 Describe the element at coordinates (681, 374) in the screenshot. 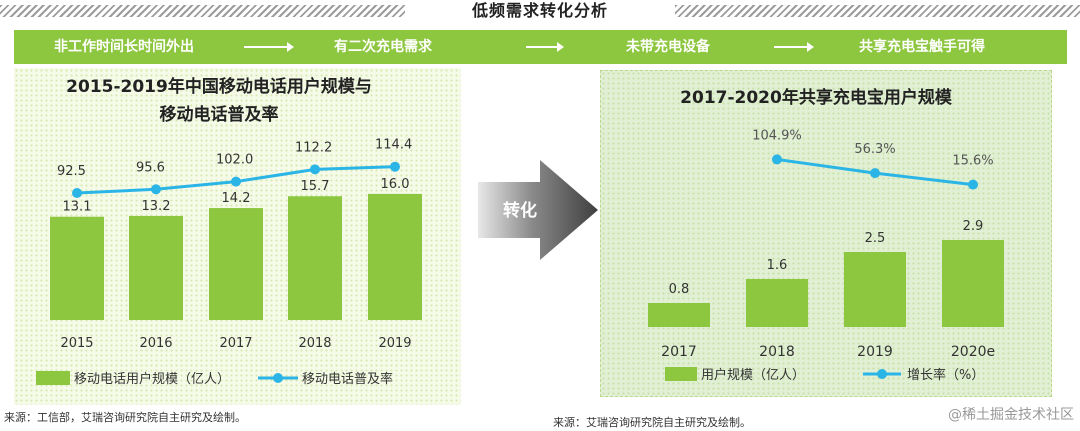

I see `right-legend-bar-swatch` at that location.